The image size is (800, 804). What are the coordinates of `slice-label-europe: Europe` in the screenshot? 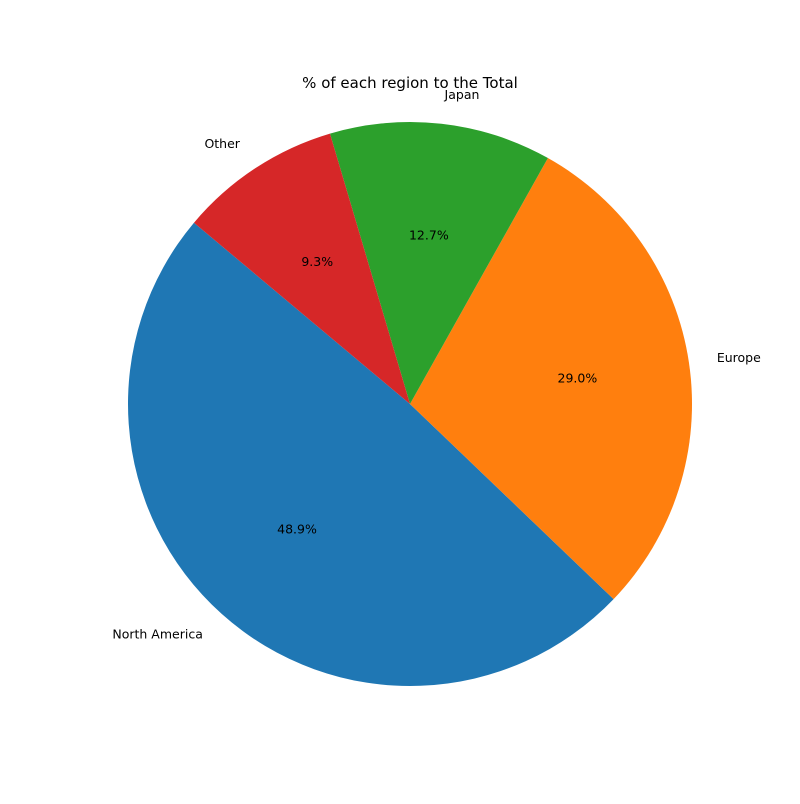 It's located at (739, 357).